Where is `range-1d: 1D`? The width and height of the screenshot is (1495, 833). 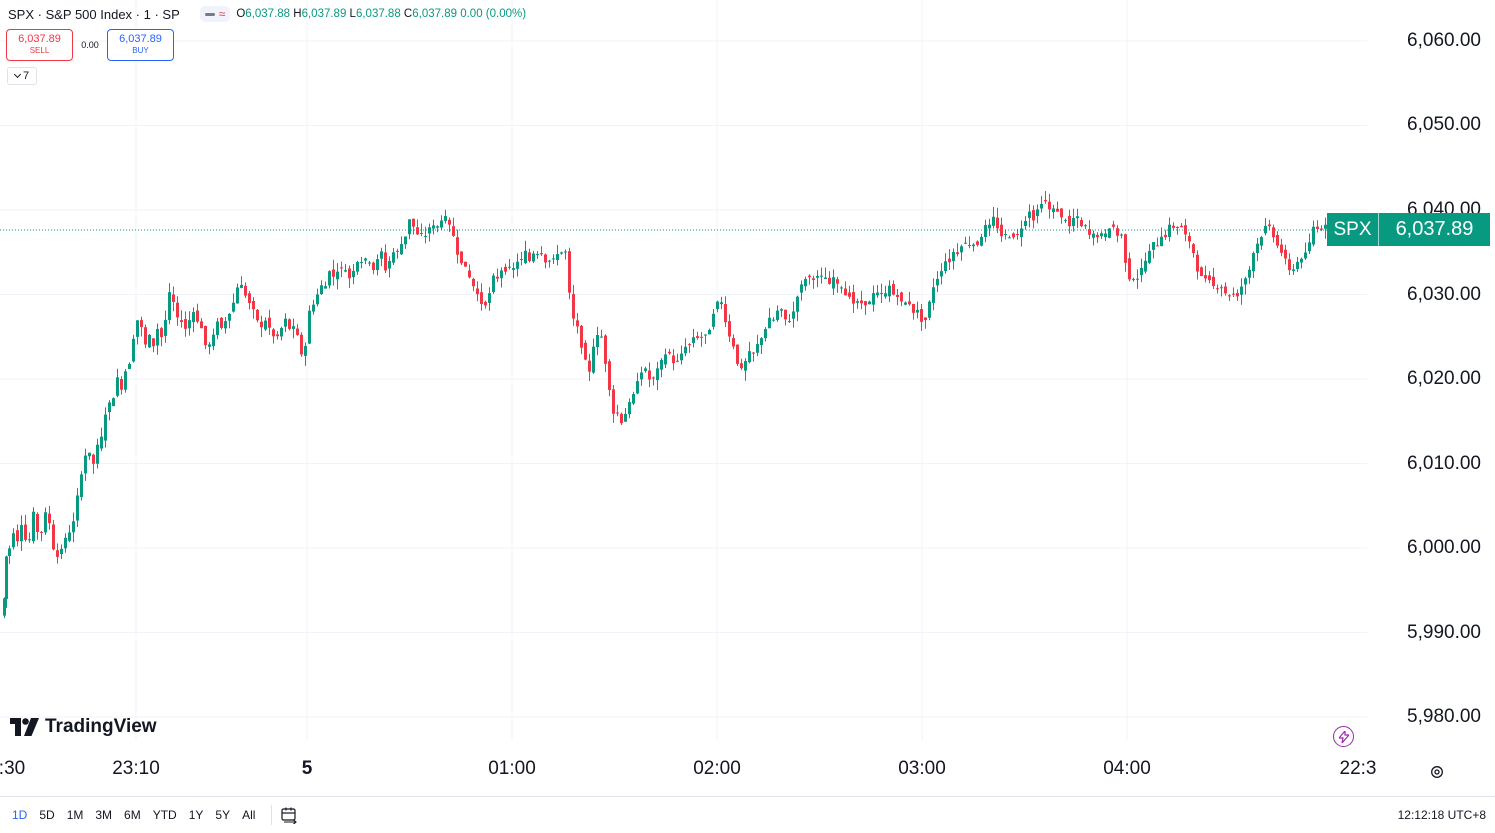 range-1d: 1D is located at coordinates (20, 815).